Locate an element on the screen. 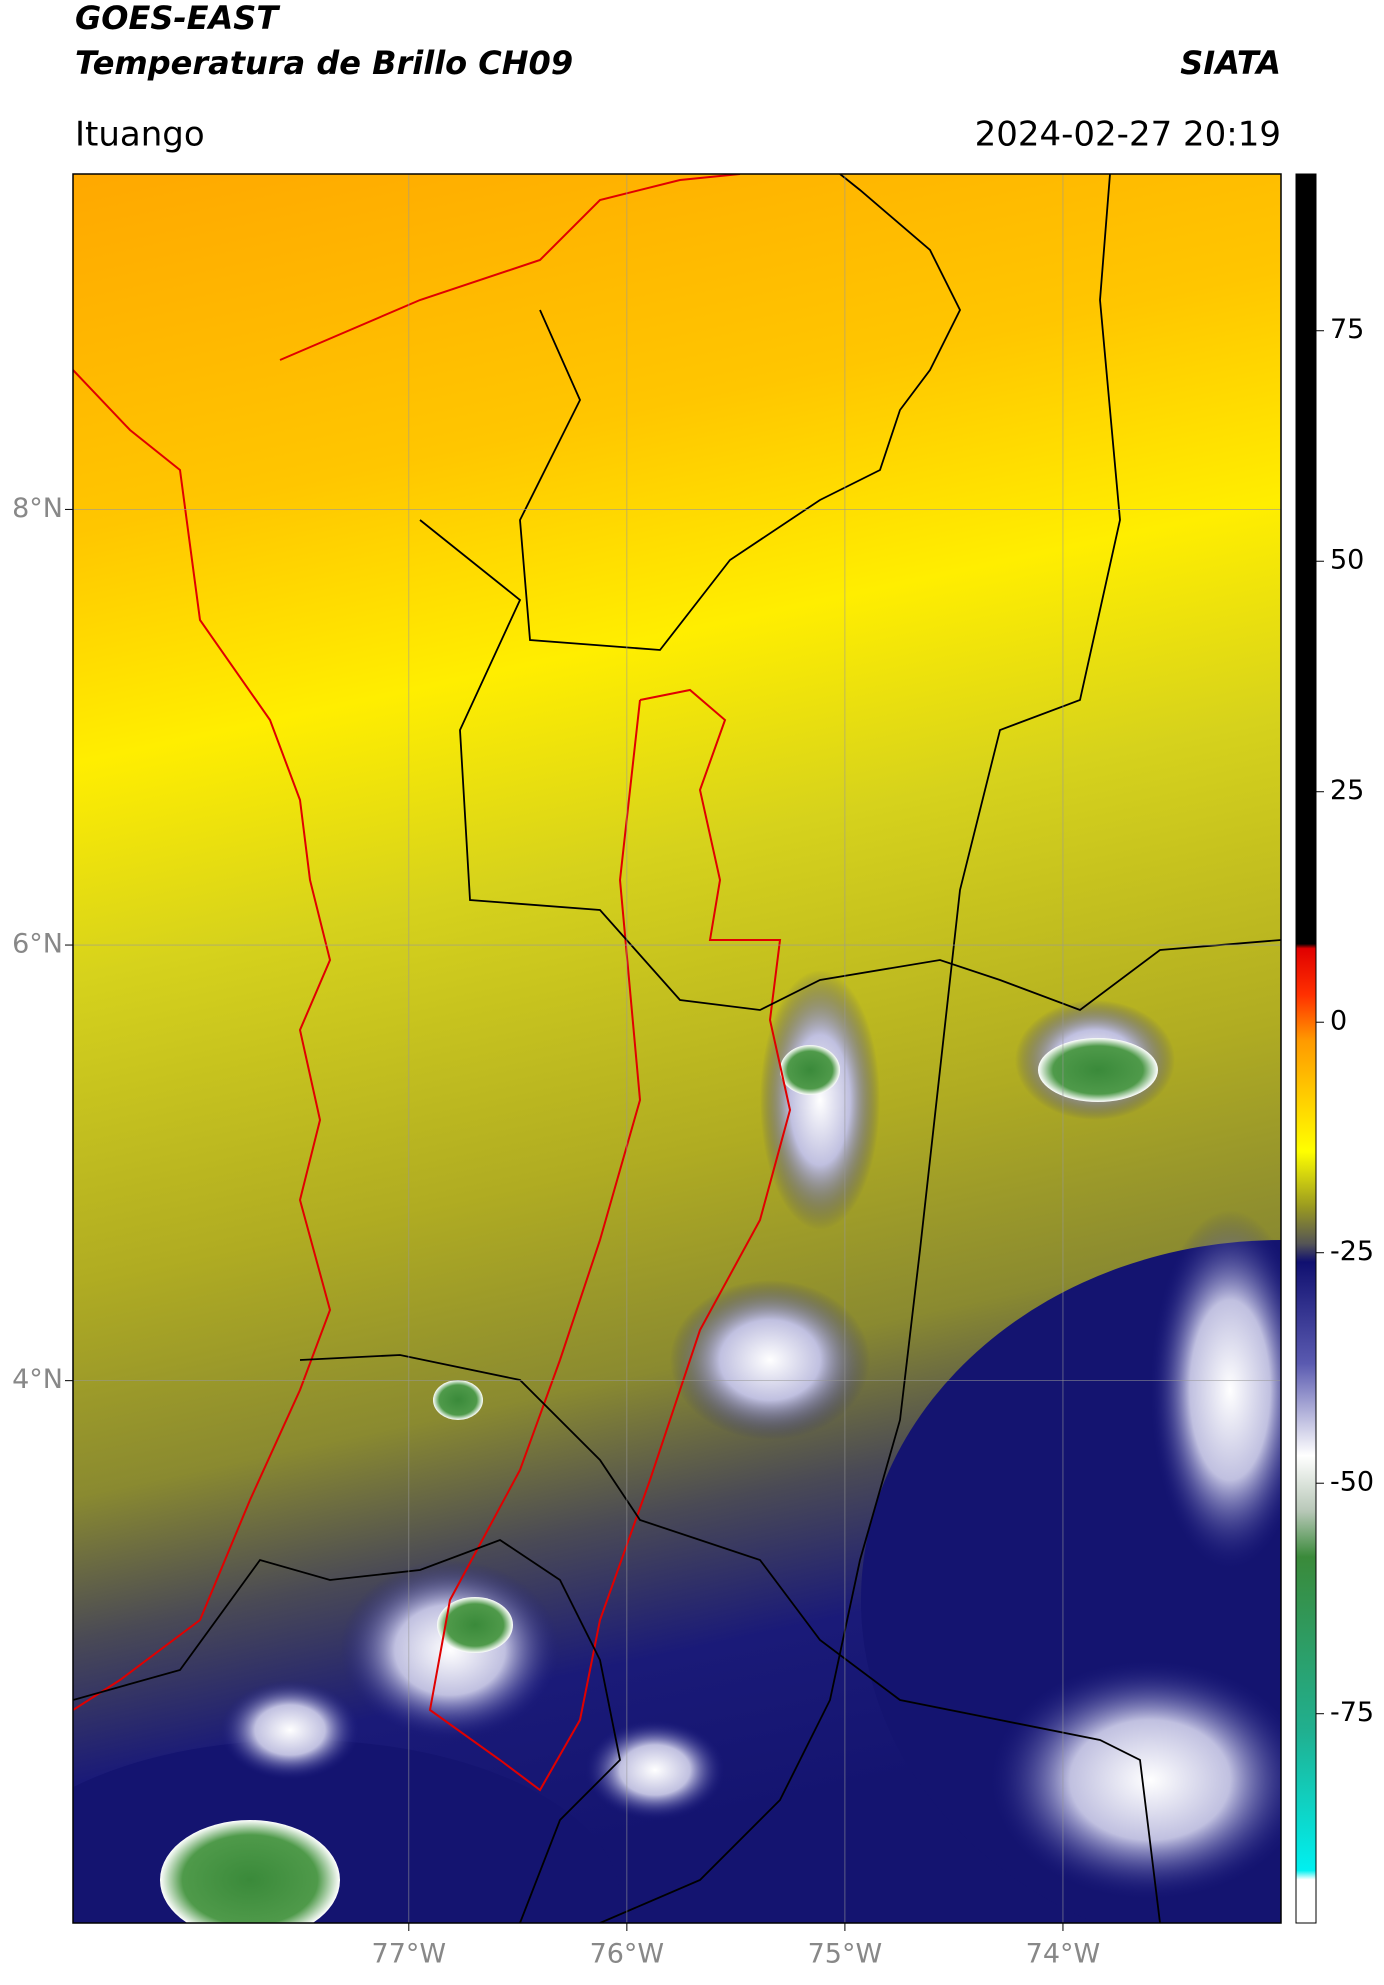  x-tick-label: 76°W is located at coordinates (627, 1954).